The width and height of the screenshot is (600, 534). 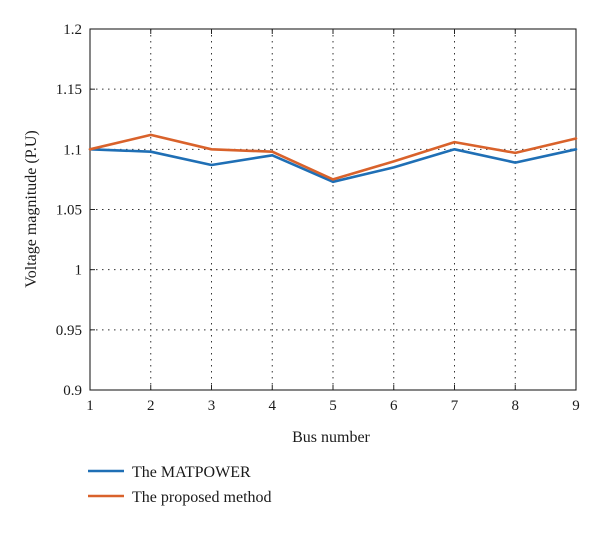 I want to click on x-tick-label: 9, so click(x=576, y=406).